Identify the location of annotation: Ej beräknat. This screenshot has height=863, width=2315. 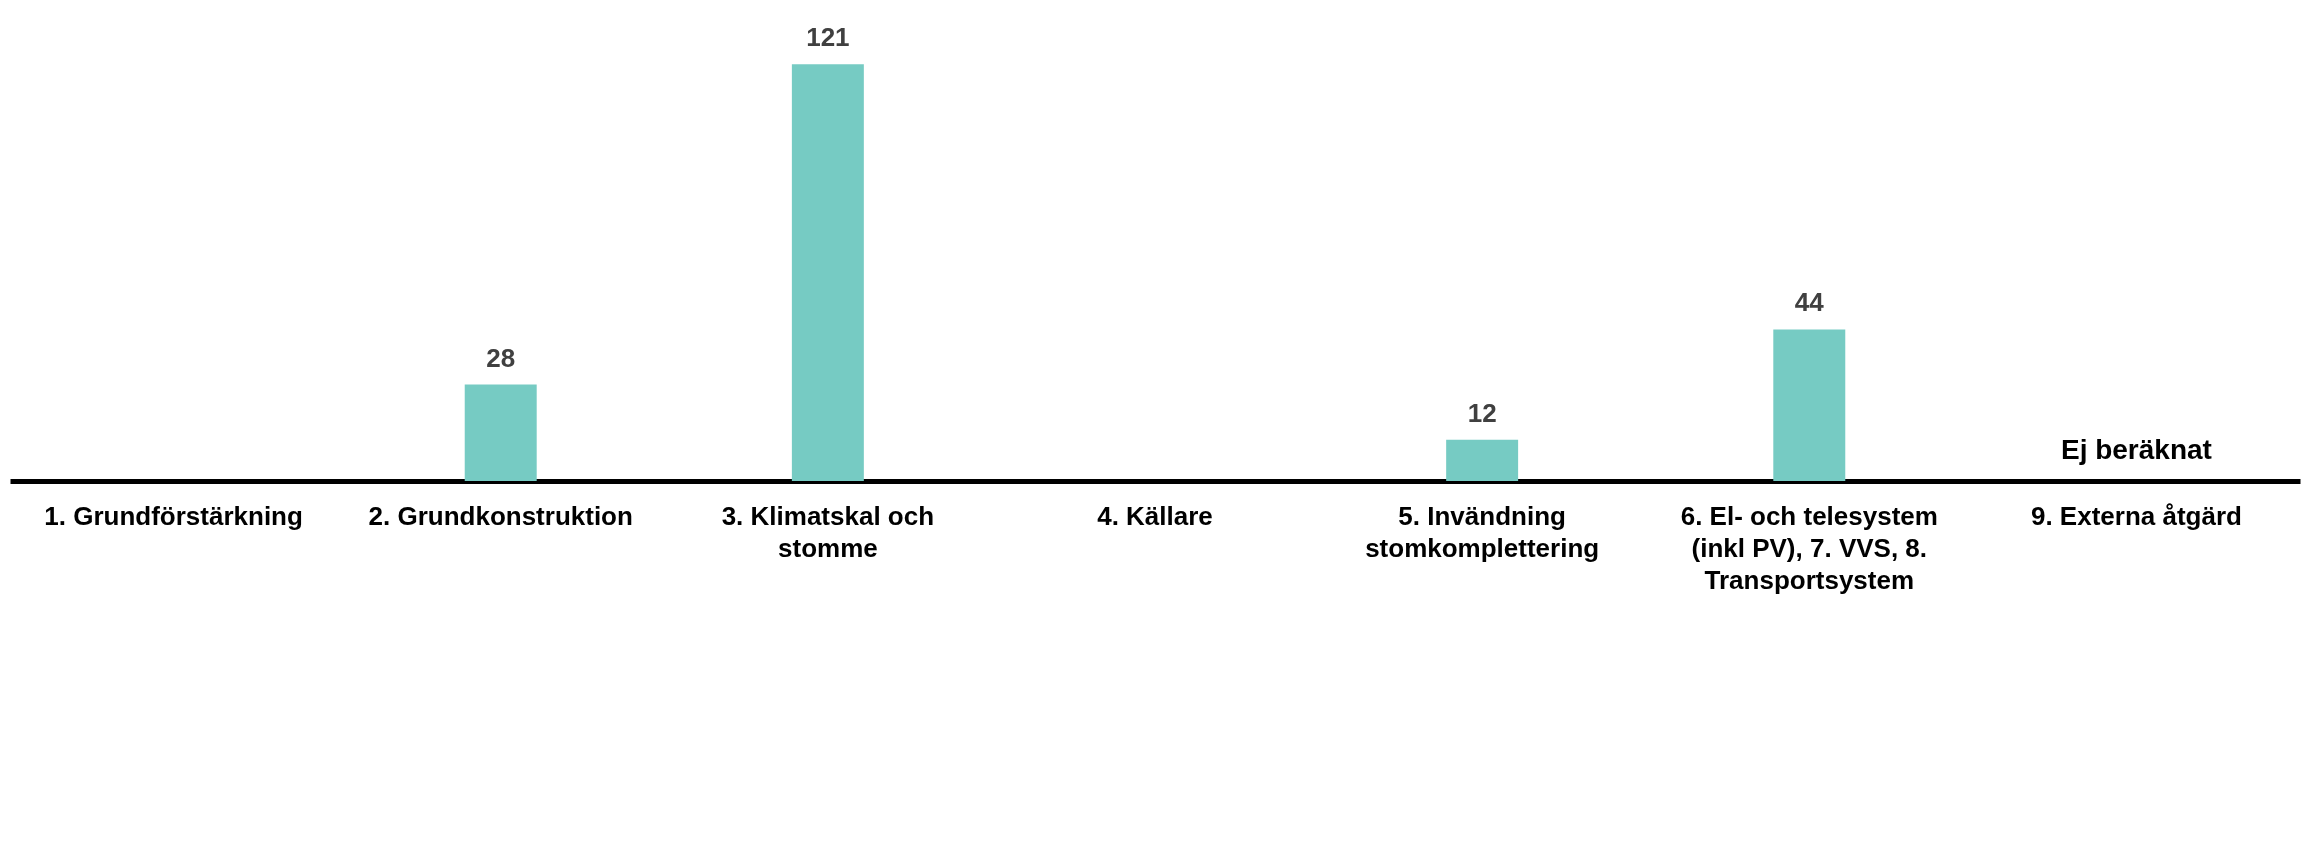
(2136, 449).